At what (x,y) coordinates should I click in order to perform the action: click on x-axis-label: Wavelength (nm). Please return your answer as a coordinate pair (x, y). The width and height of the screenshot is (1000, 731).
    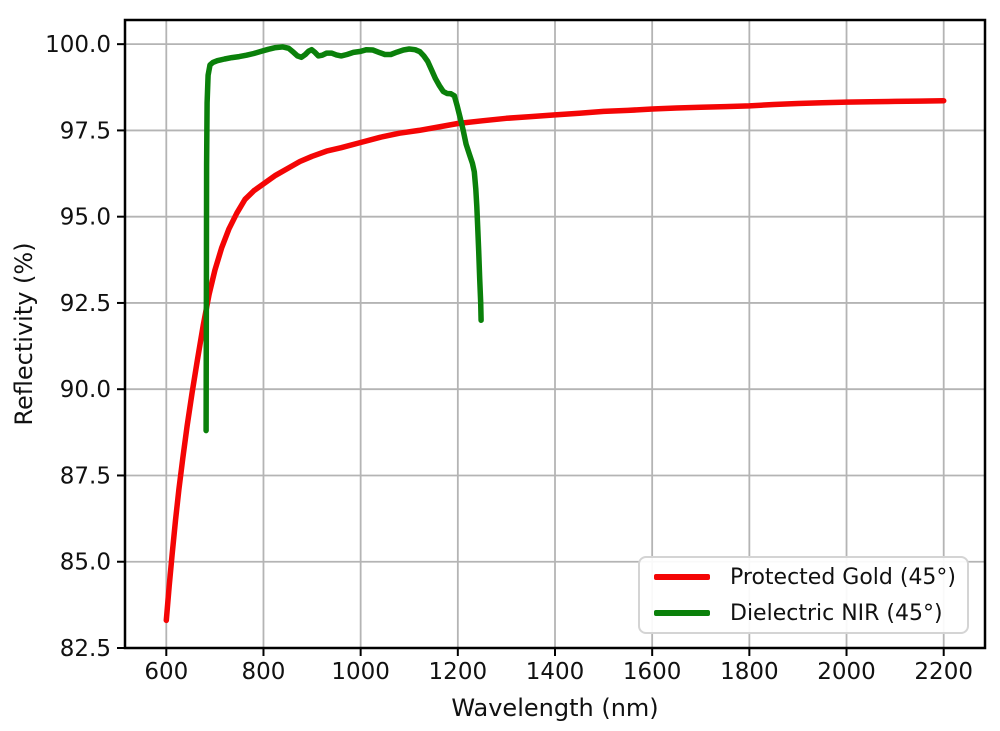
    Looking at the image, I should click on (554, 708).